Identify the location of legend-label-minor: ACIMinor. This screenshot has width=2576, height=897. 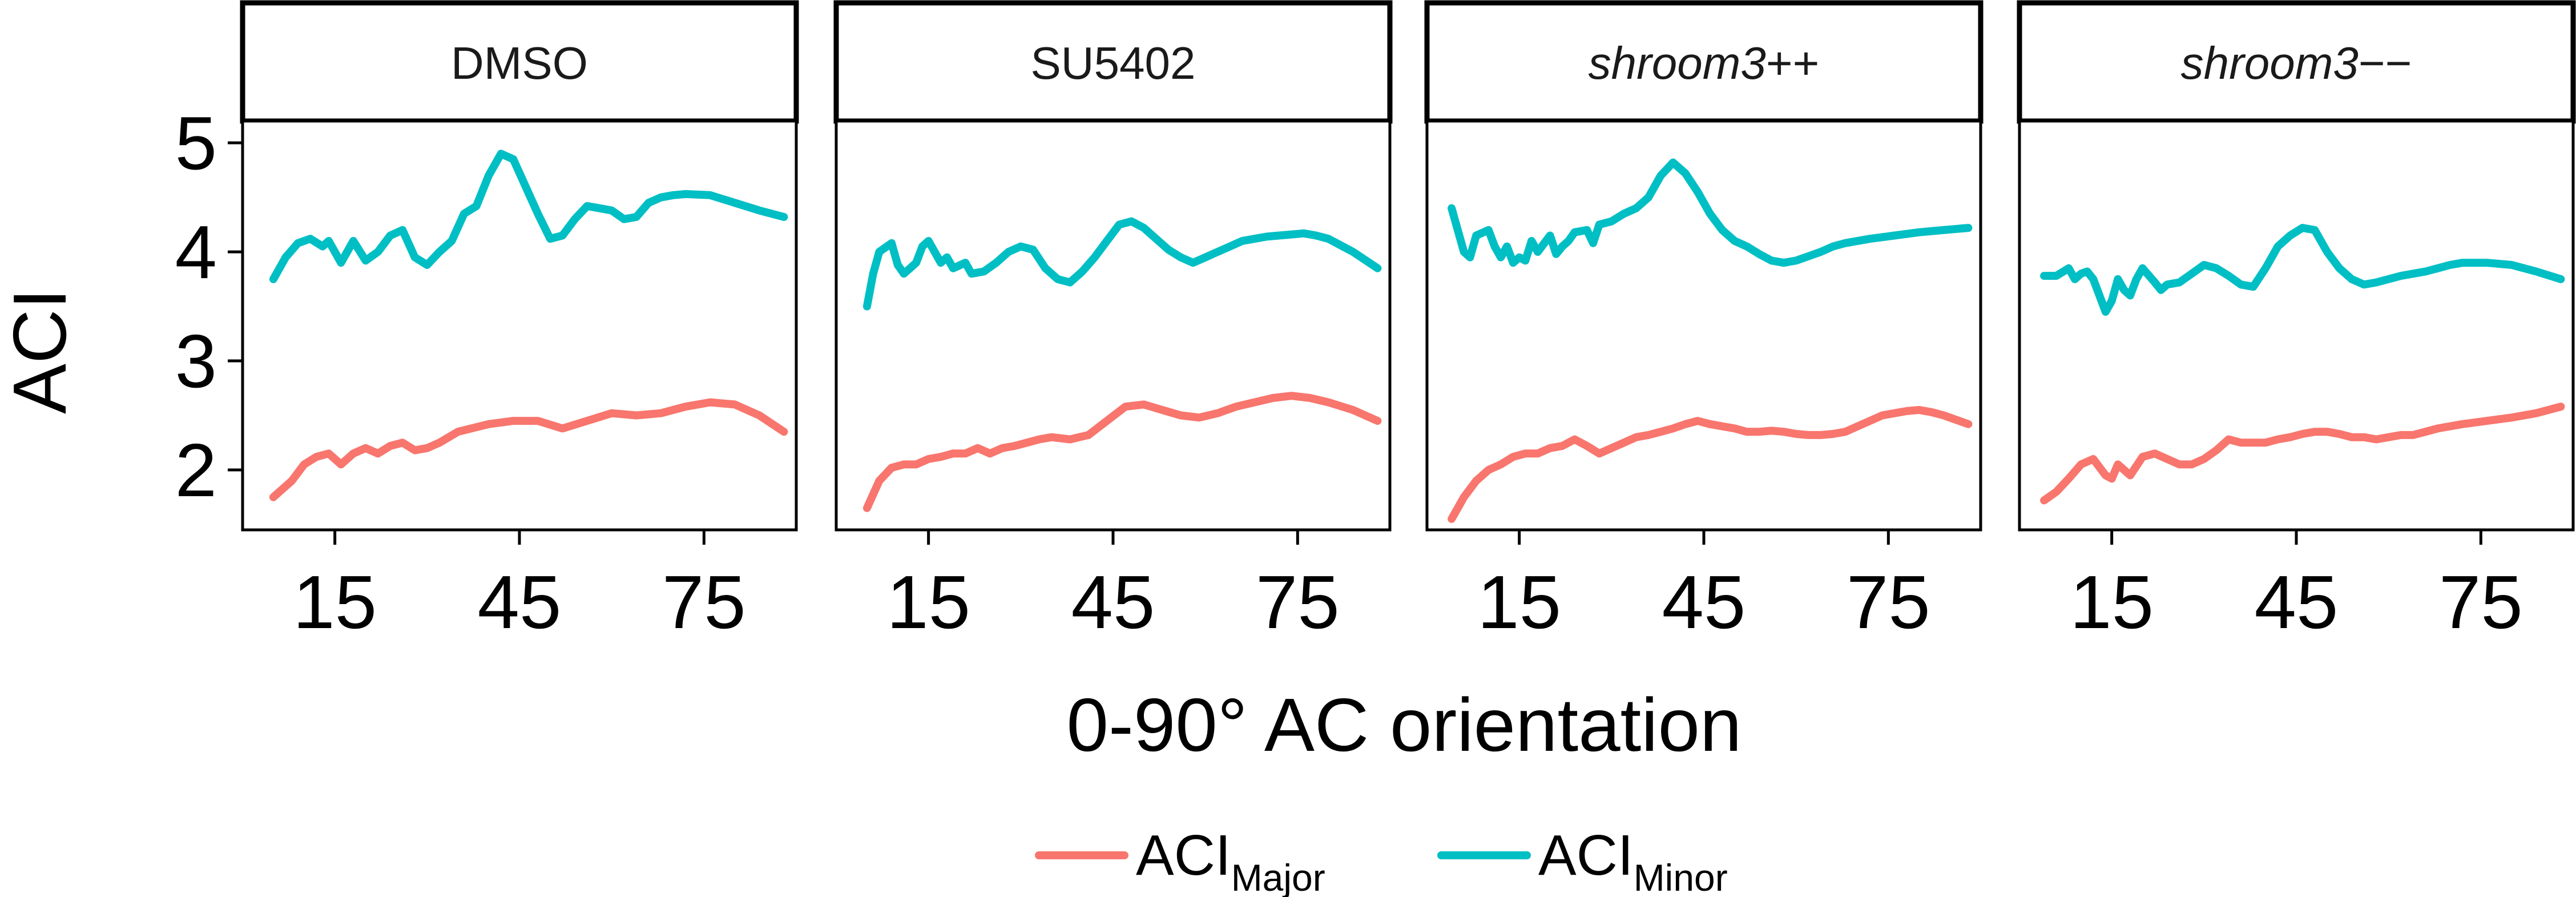
(1633, 860).